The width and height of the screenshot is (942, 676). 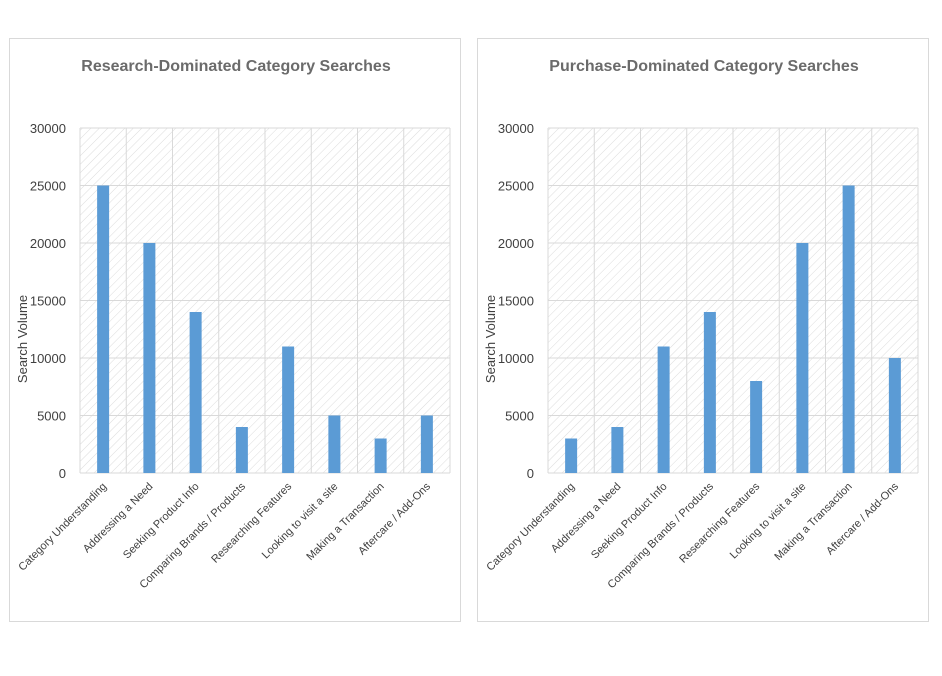 What do you see at coordinates (236, 66) in the screenshot?
I see `chart-title: Research-Dominated Category Searches` at bounding box center [236, 66].